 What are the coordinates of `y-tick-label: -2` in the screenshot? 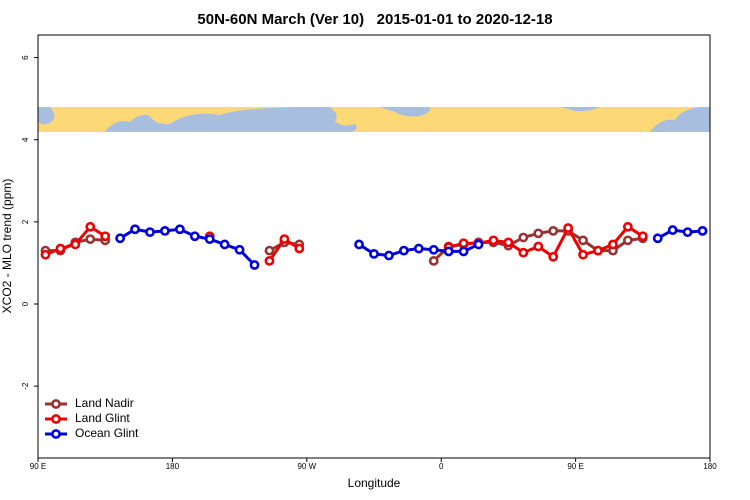 It's located at (25, 386).